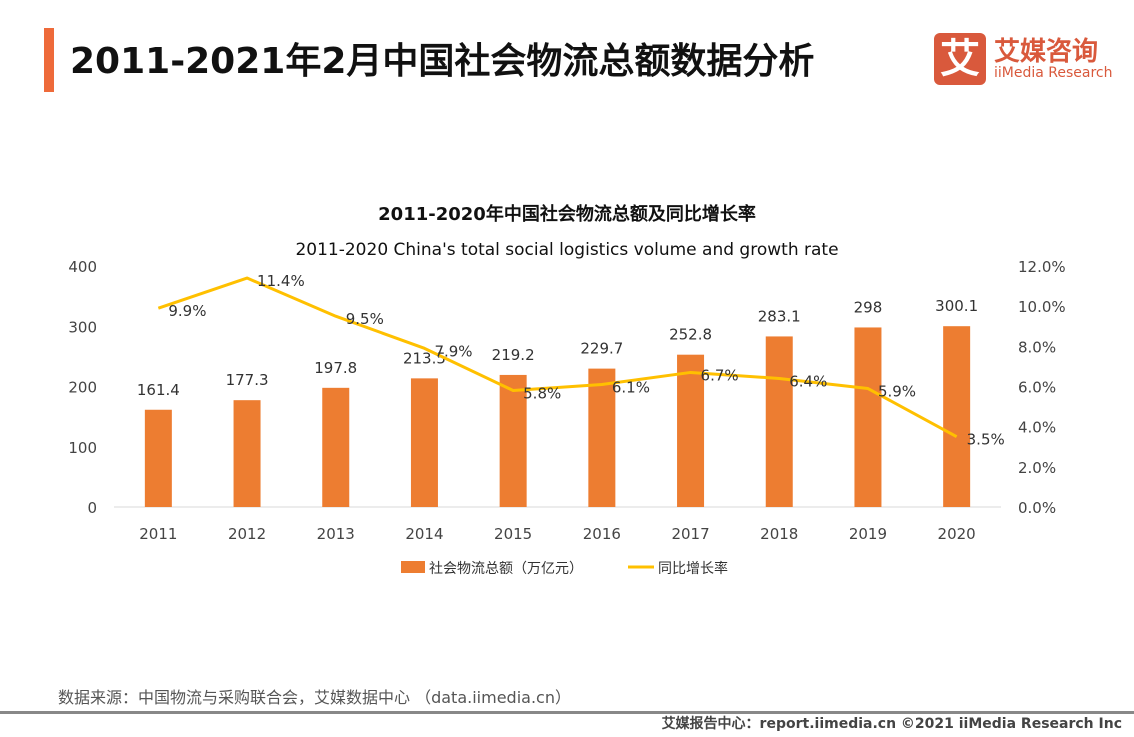 The height and width of the screenshot is (737, 1134). I want to click on x-tick-label: 2018, so click(779, 534).